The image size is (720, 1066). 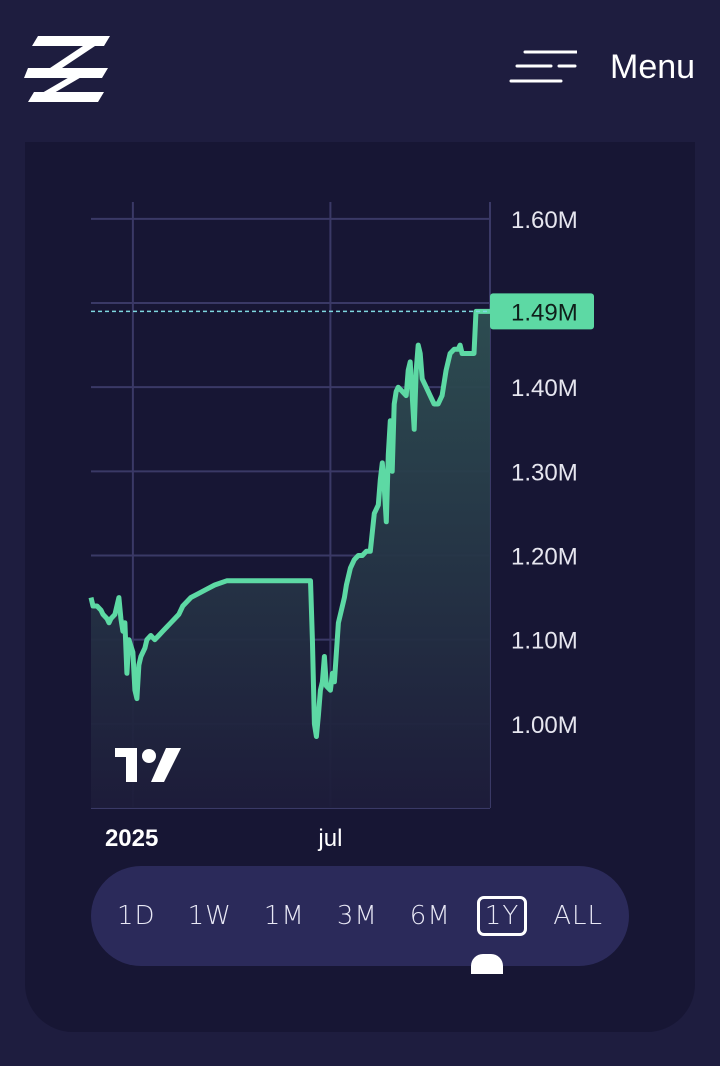 What do you see at coordinates (68, 69) in the screenshot?
I see `brand-z-logo` at bounding box center [68, 69].